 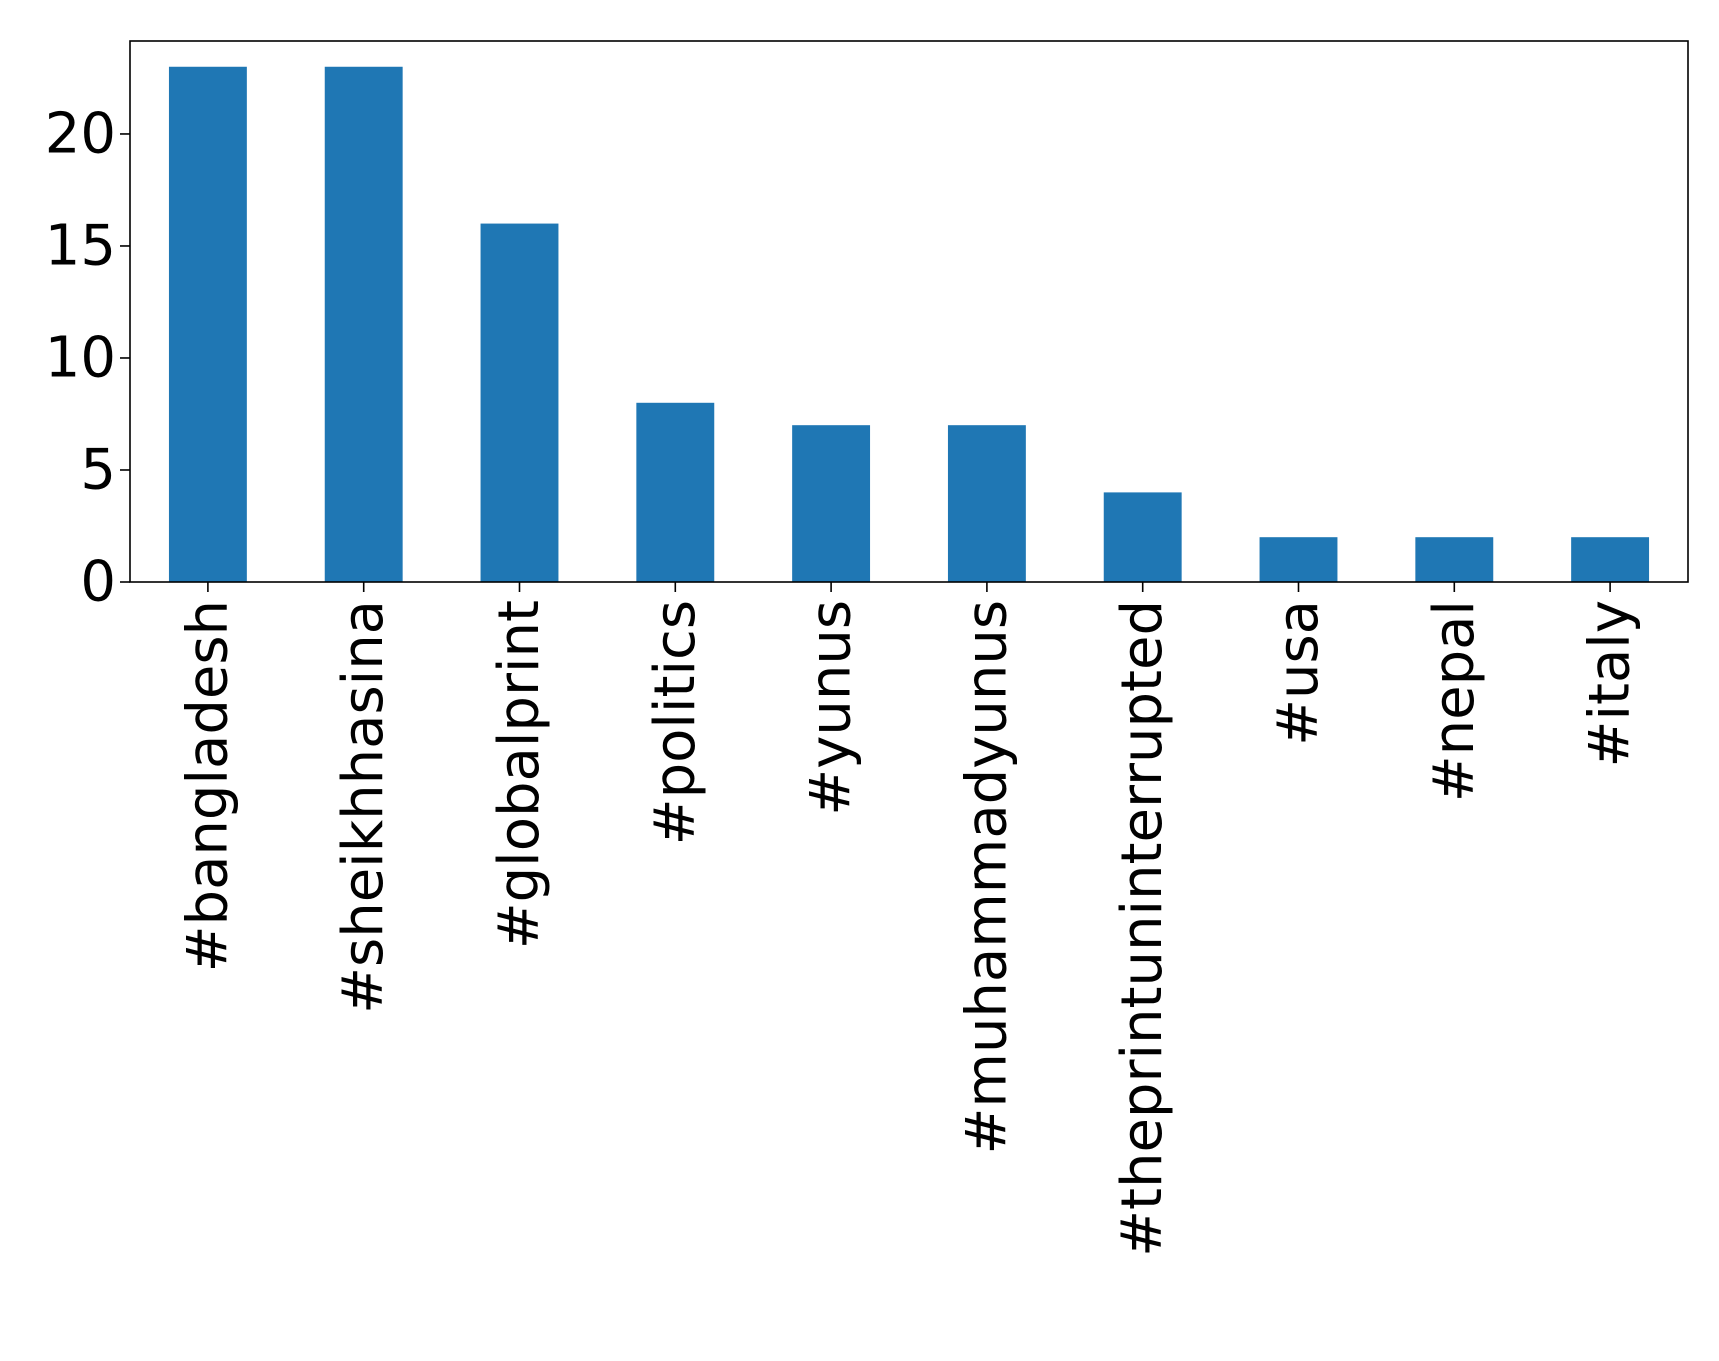 What do you see at coordinates (1298, 673) in the screenshot?
I see `x-tick-label: #usa` at bounding box center [1298, 673].